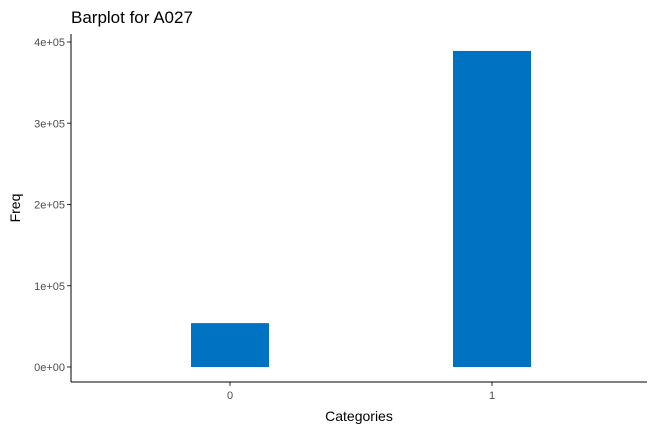 Image resolution: width=657 pixels, height=432 pixels. Describe the element at coordinates (15, 208) in the screenshot. I see `y-axis-title: Freq` at that location.